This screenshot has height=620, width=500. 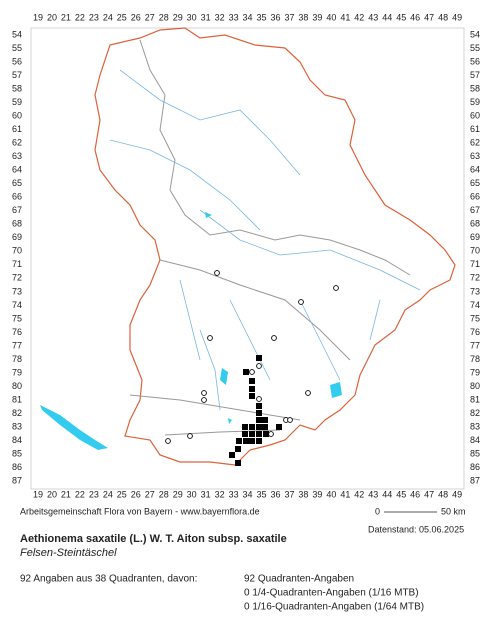 I want to click on column-label: 45, so click(x=401, y=17).